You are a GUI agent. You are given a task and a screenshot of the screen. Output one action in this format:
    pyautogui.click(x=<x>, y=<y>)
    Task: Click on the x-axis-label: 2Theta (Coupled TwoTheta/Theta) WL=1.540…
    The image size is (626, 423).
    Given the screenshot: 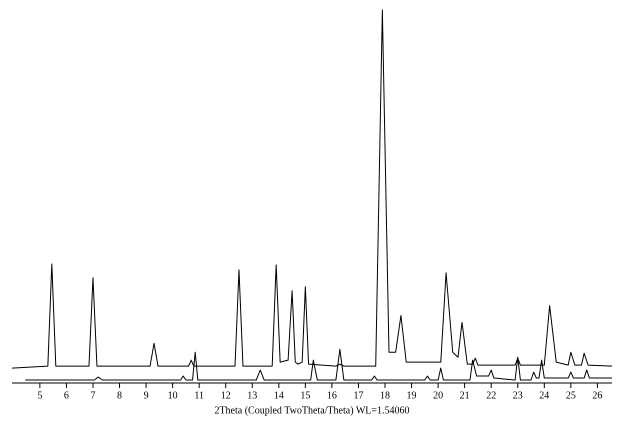 What is the action you would take?
    pyautogui.click(x=311, y=410)
    